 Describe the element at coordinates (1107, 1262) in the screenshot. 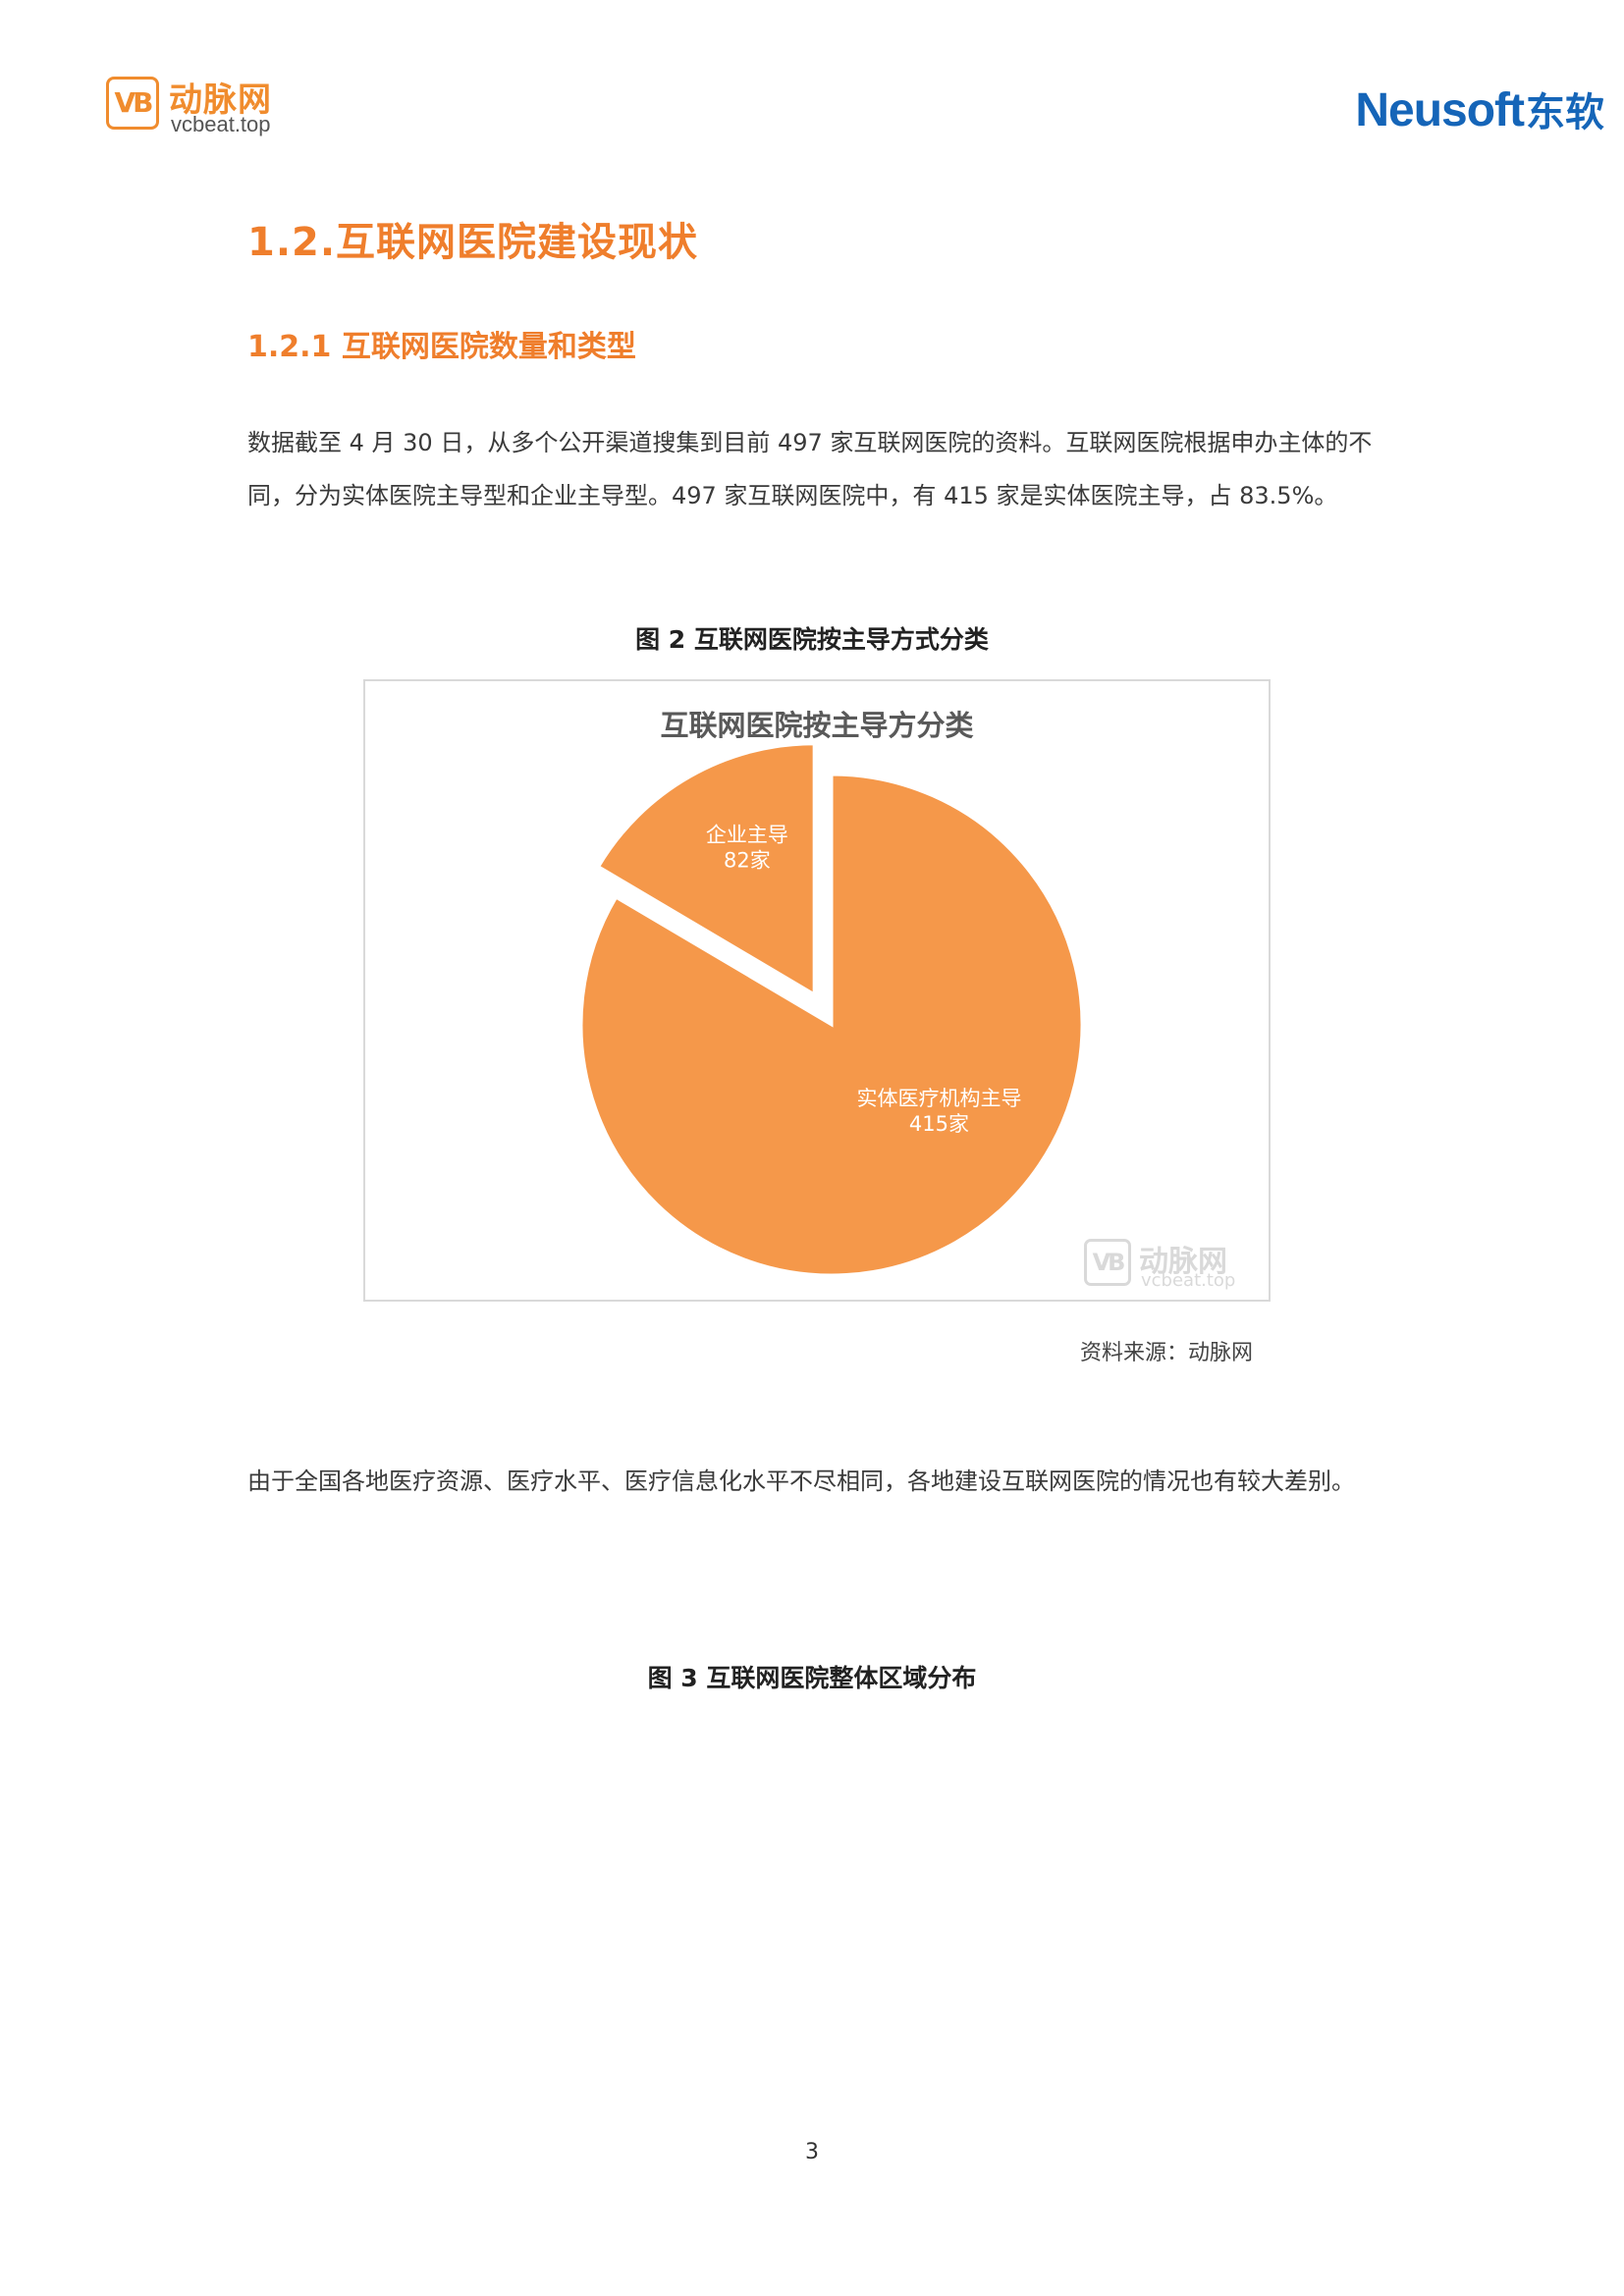

I see `watermark-logo-icon: VB` at that location.